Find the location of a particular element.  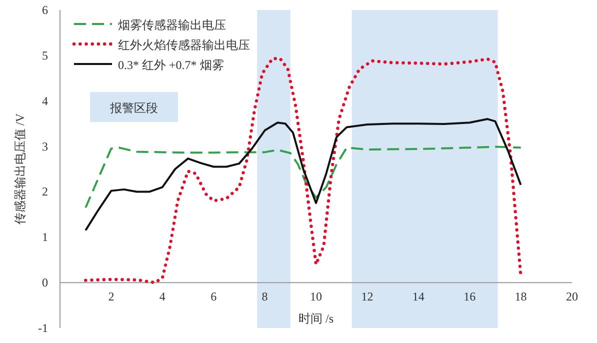

y-tick-label: 4 is located at coordinates (45, 101).